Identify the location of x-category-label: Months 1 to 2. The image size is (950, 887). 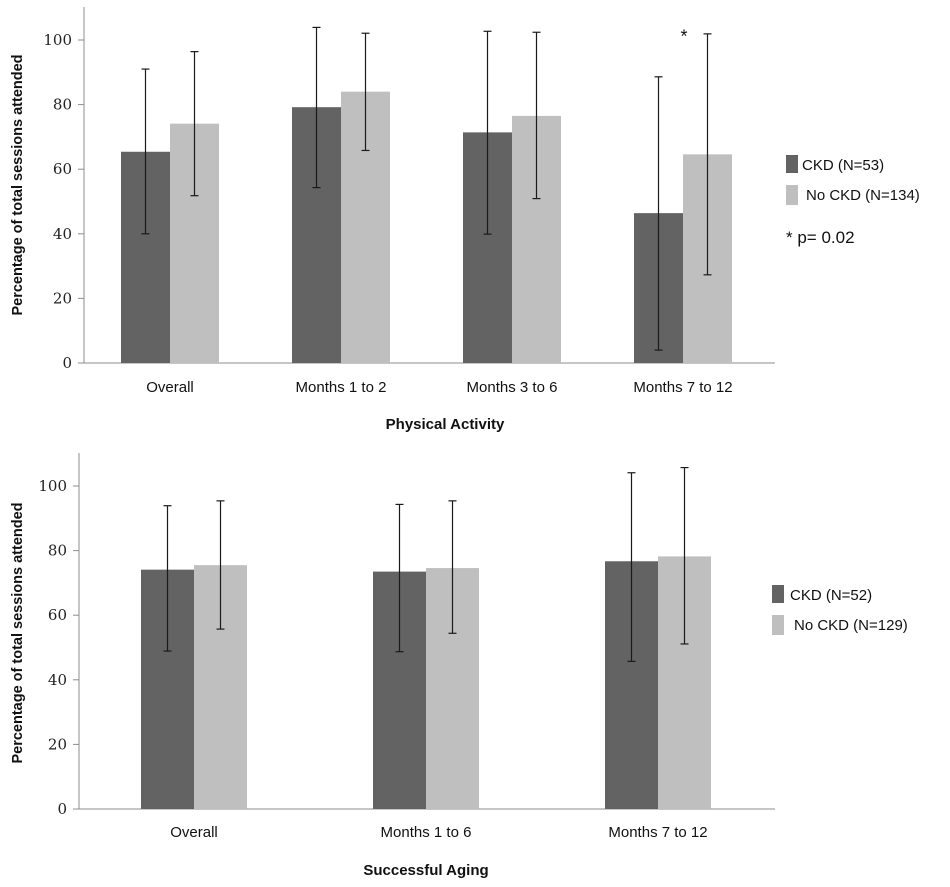
(341, 387).